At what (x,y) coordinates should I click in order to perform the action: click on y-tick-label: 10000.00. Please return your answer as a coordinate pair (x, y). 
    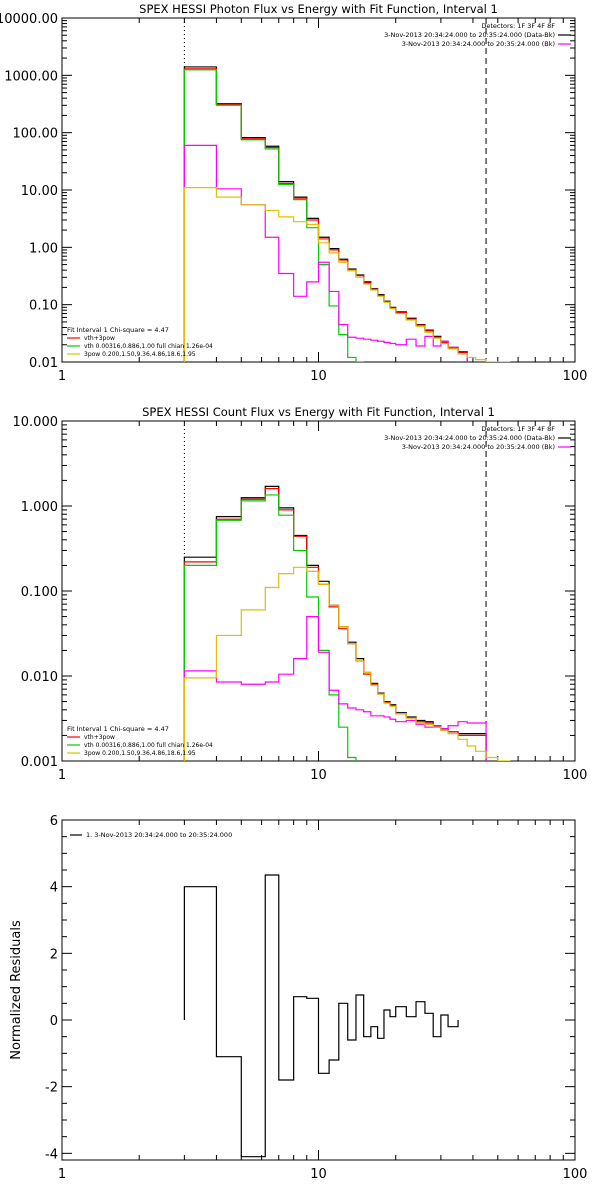
    Looking at the image, I should click on (29, 19).